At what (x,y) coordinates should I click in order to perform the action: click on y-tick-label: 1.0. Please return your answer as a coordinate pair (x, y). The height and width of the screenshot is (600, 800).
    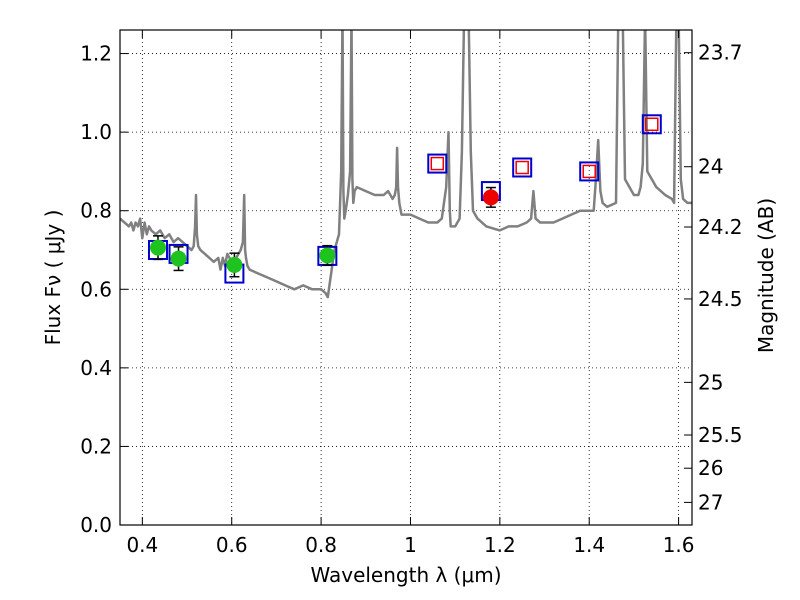
    Looking at the image, I should click on (96, 132).